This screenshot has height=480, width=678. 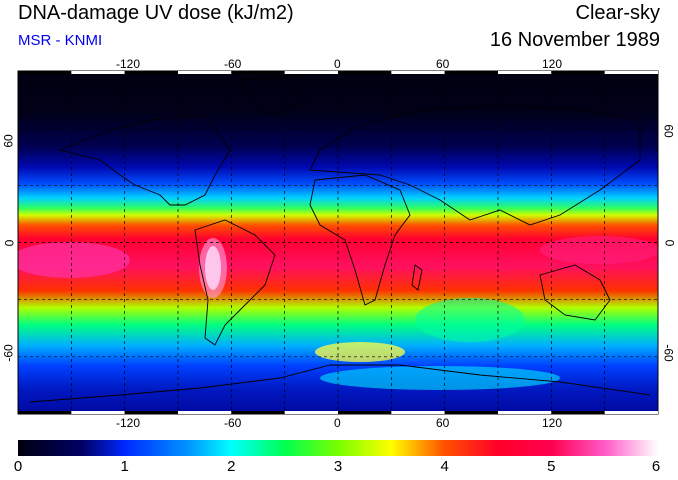 I want to click on map-title: DNA-damage UV dose (kJ/m2), so click(x=156, y=13).